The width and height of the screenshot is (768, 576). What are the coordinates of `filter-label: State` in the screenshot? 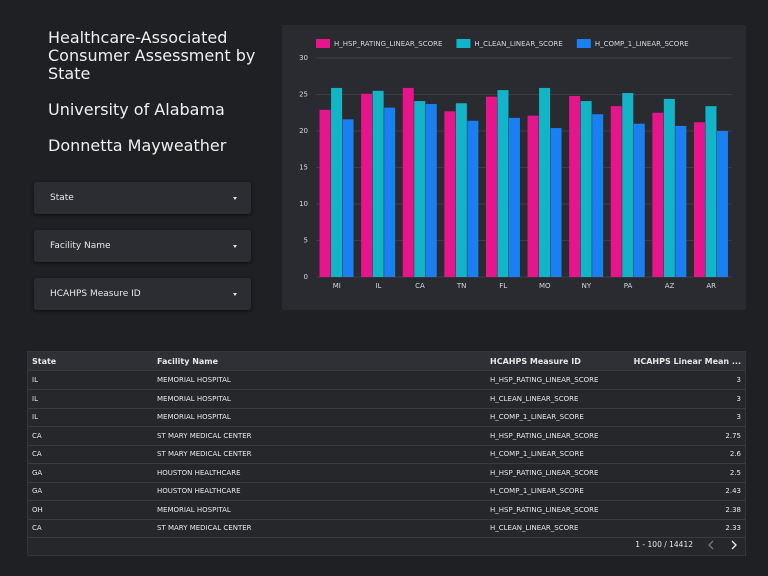 It's located at (62, 198).